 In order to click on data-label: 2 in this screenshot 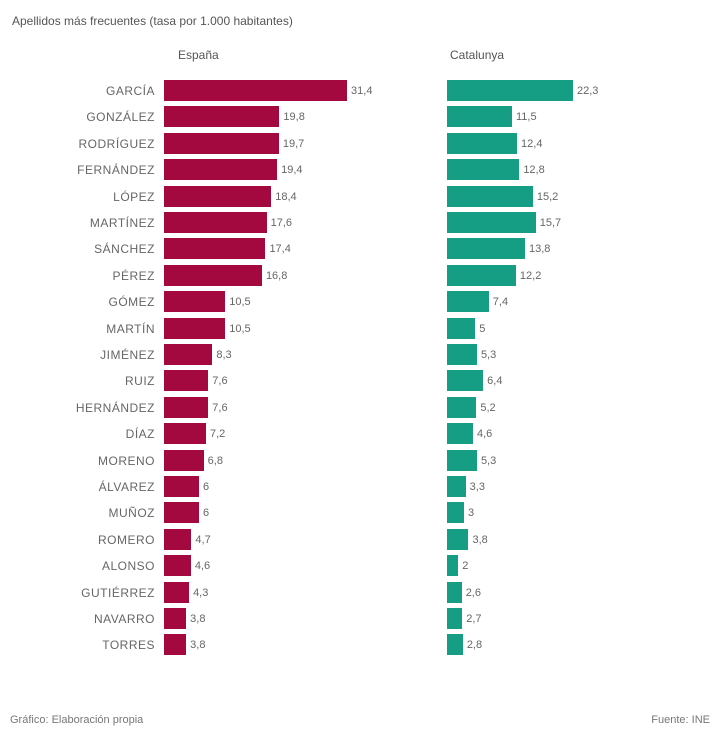, I will do `click(465, 566)`.